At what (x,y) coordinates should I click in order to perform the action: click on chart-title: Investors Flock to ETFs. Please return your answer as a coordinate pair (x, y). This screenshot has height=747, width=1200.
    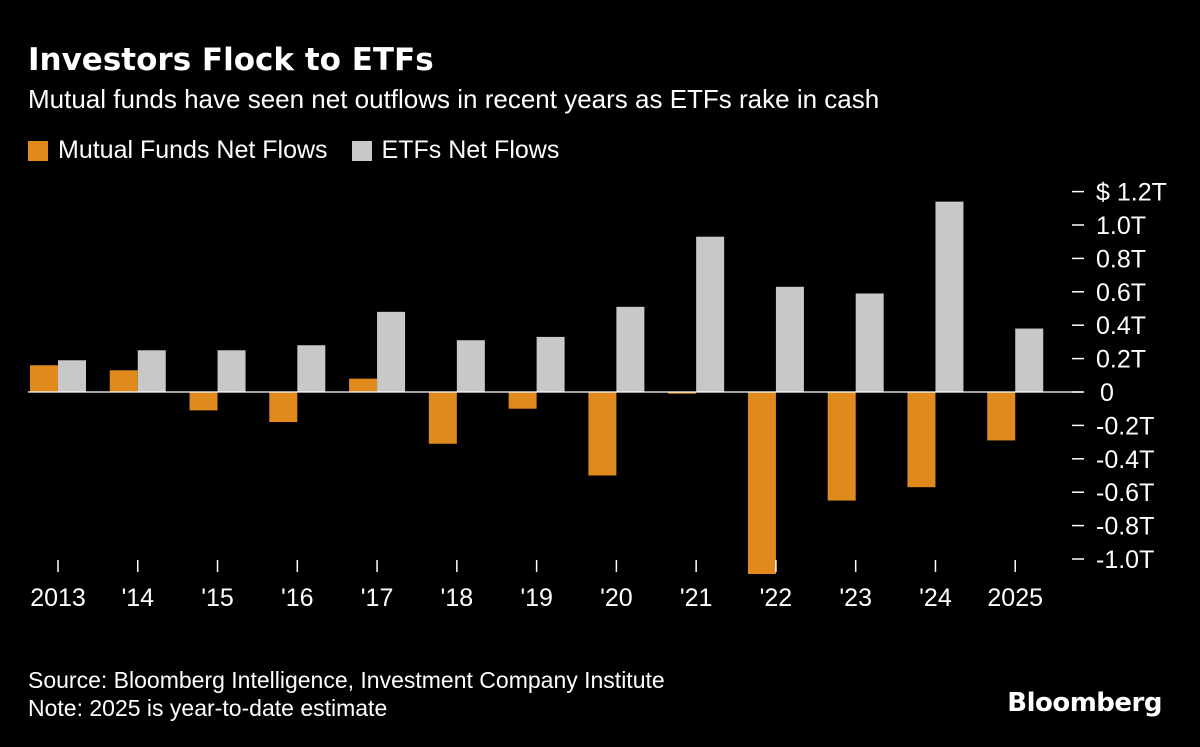
    Looking at the image, I should click on (231, 60).